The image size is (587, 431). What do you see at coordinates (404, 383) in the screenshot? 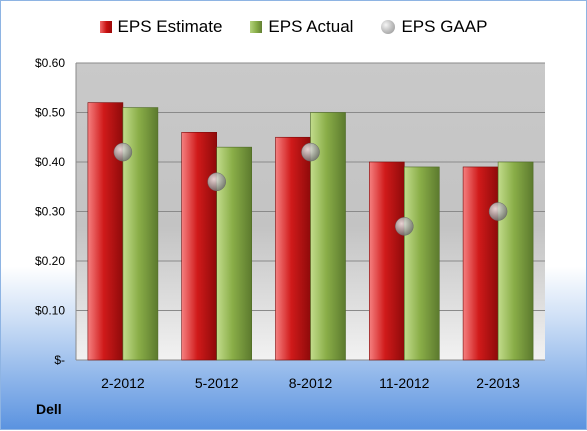
I see `x-tick-label: 11-2012` at bounding box center [404, 383].